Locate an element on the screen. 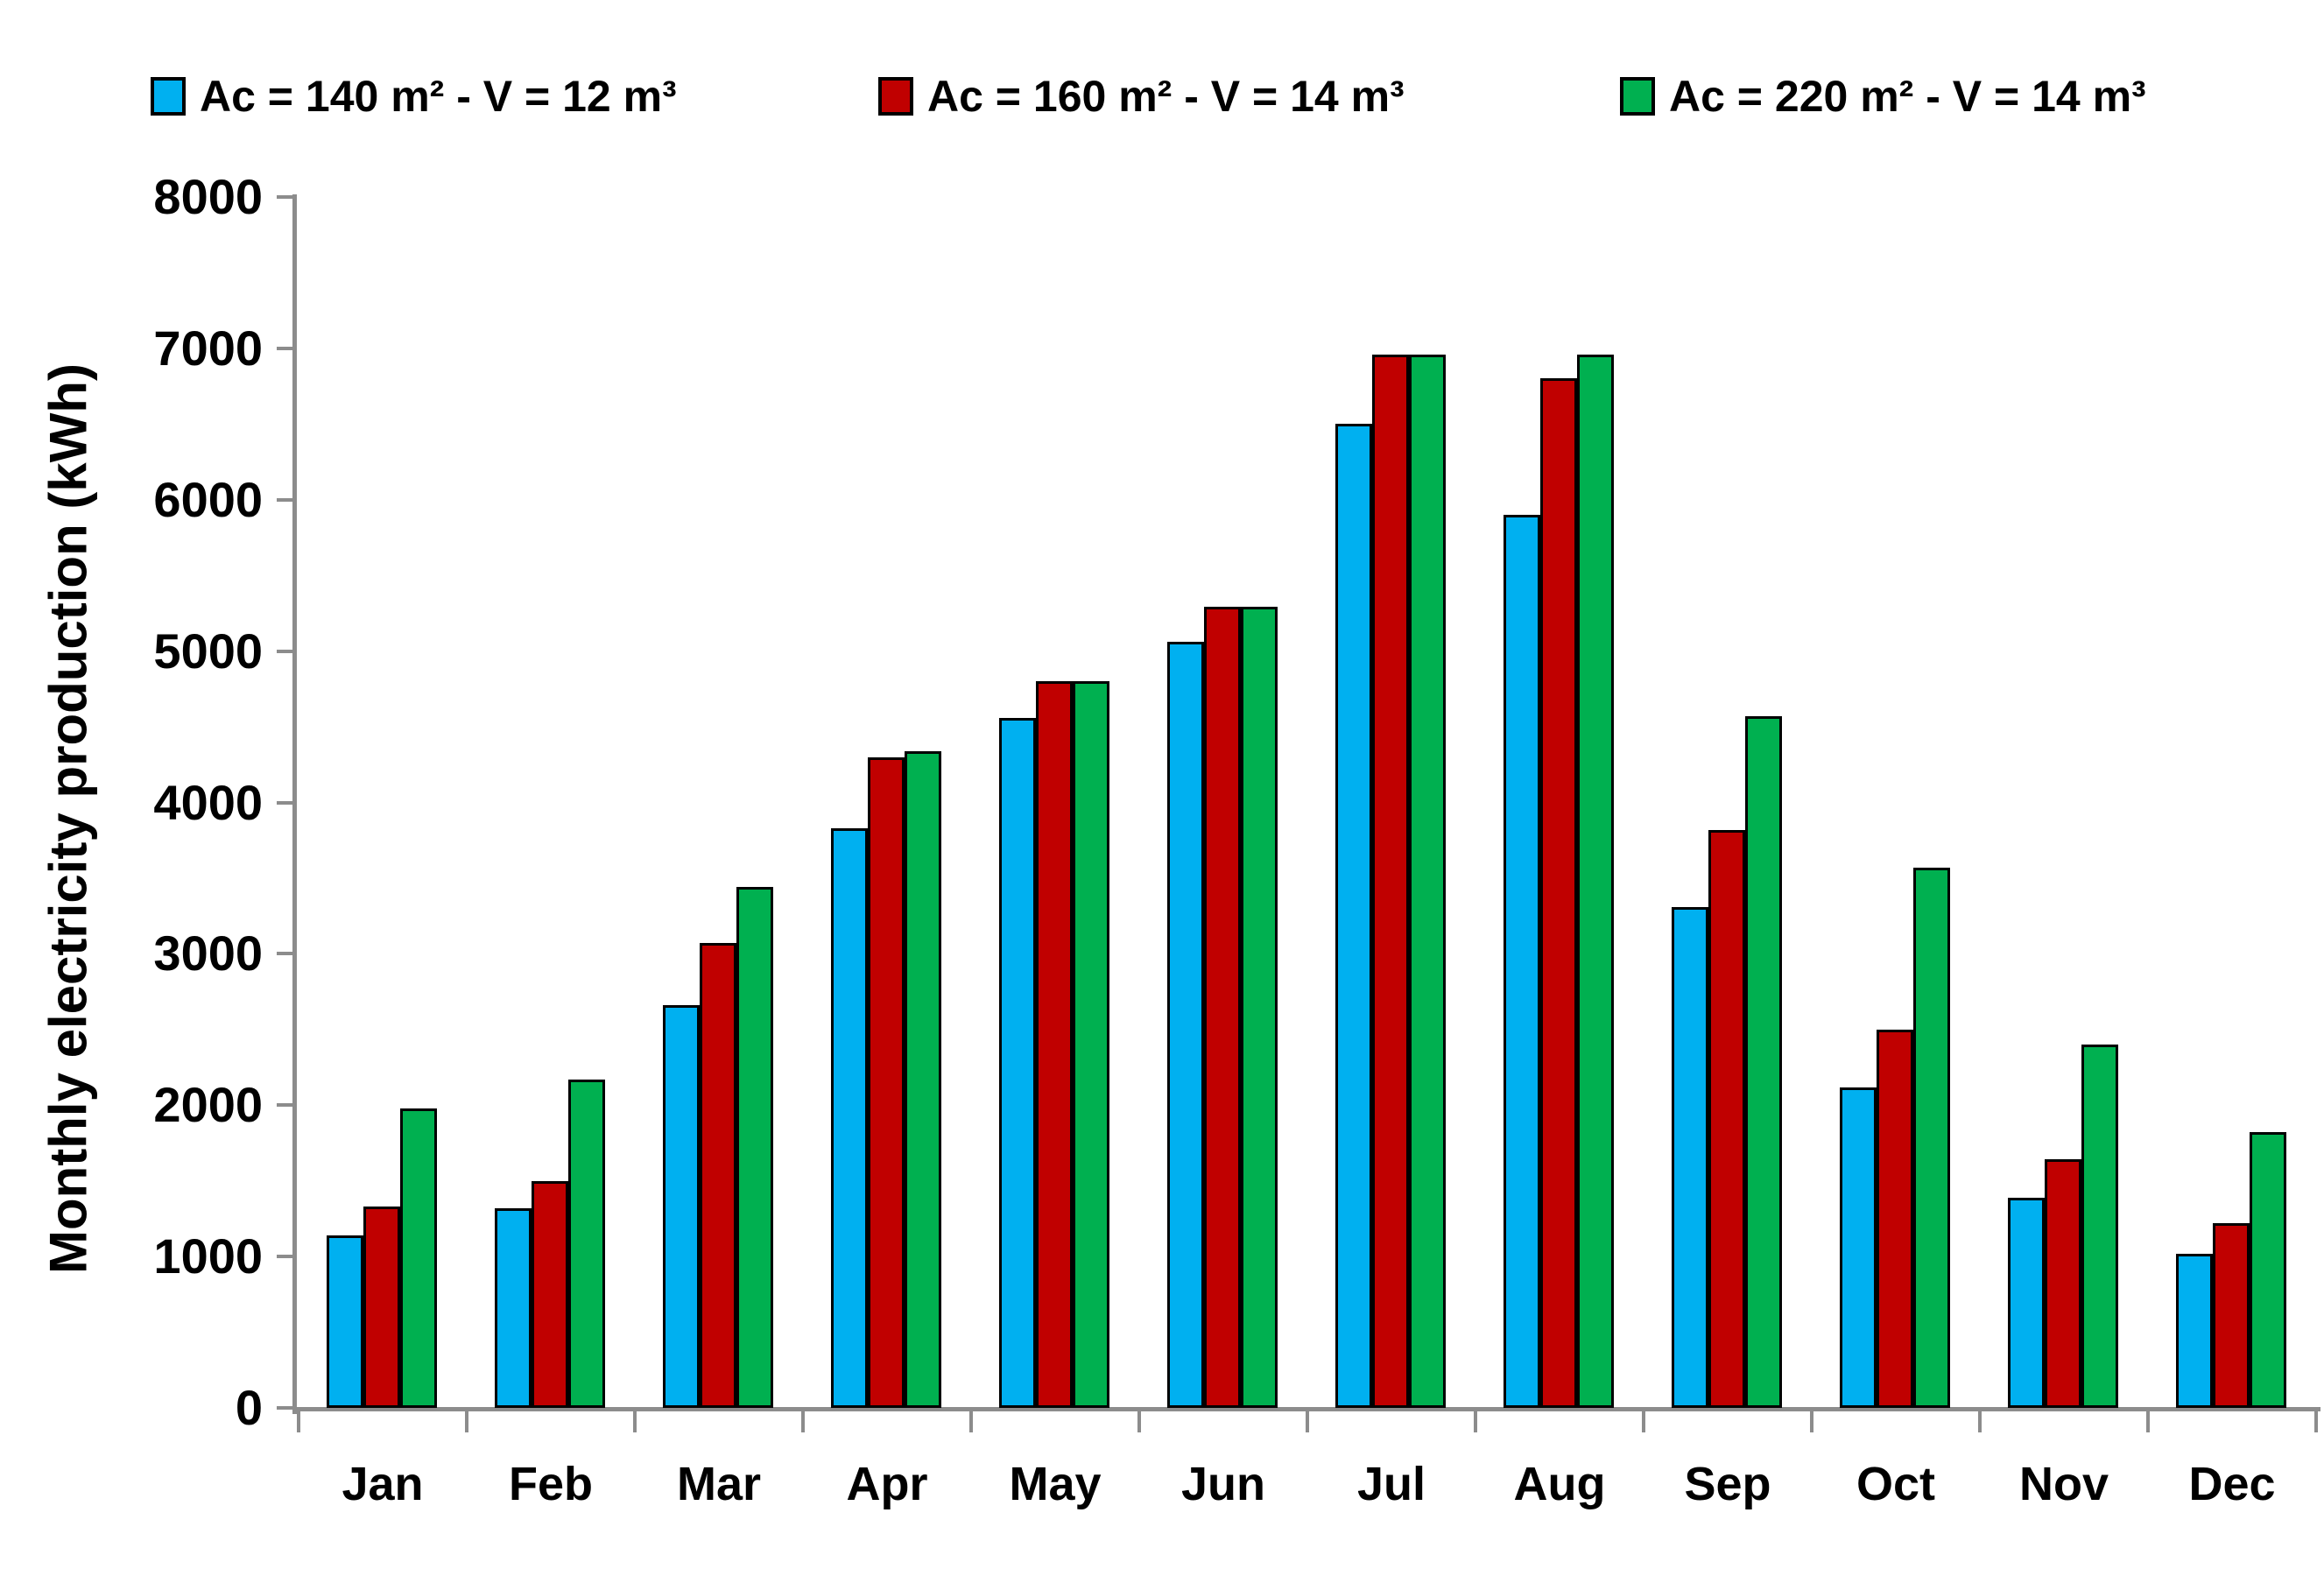  legend-label: Ac = 140 m² - V = 12 m³ is located at coordinates (438, 96).